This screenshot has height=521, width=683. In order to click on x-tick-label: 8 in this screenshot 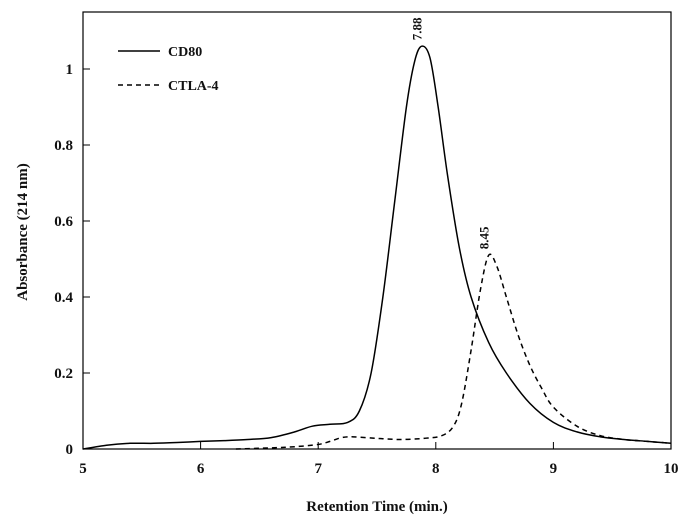, I will do `click(436, 469)`.